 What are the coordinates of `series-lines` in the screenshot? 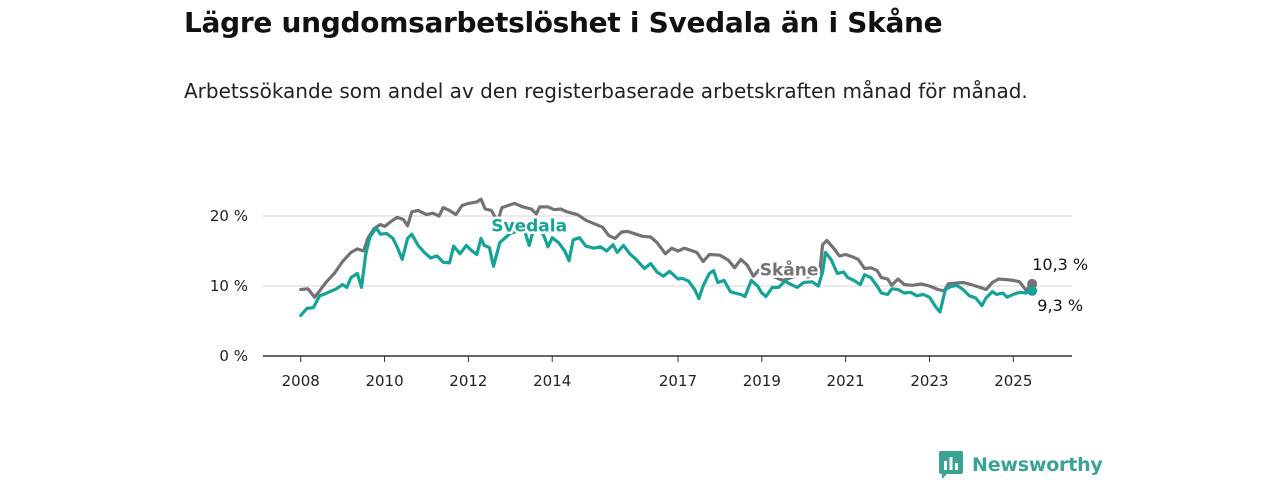 It's located at (668, 257).